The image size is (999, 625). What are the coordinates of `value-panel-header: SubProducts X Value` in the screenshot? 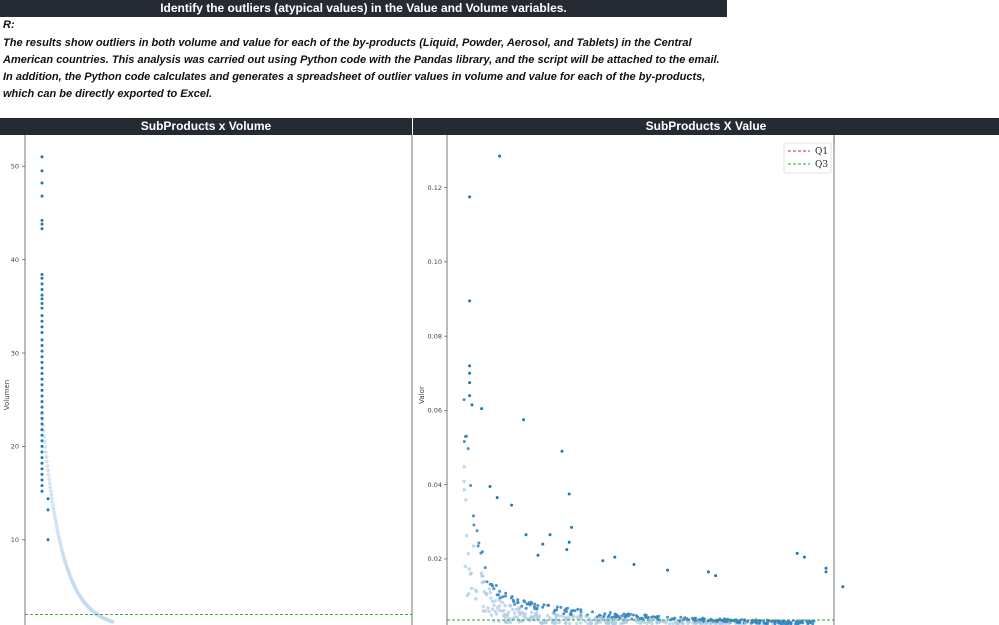 It's located at (706, 126).